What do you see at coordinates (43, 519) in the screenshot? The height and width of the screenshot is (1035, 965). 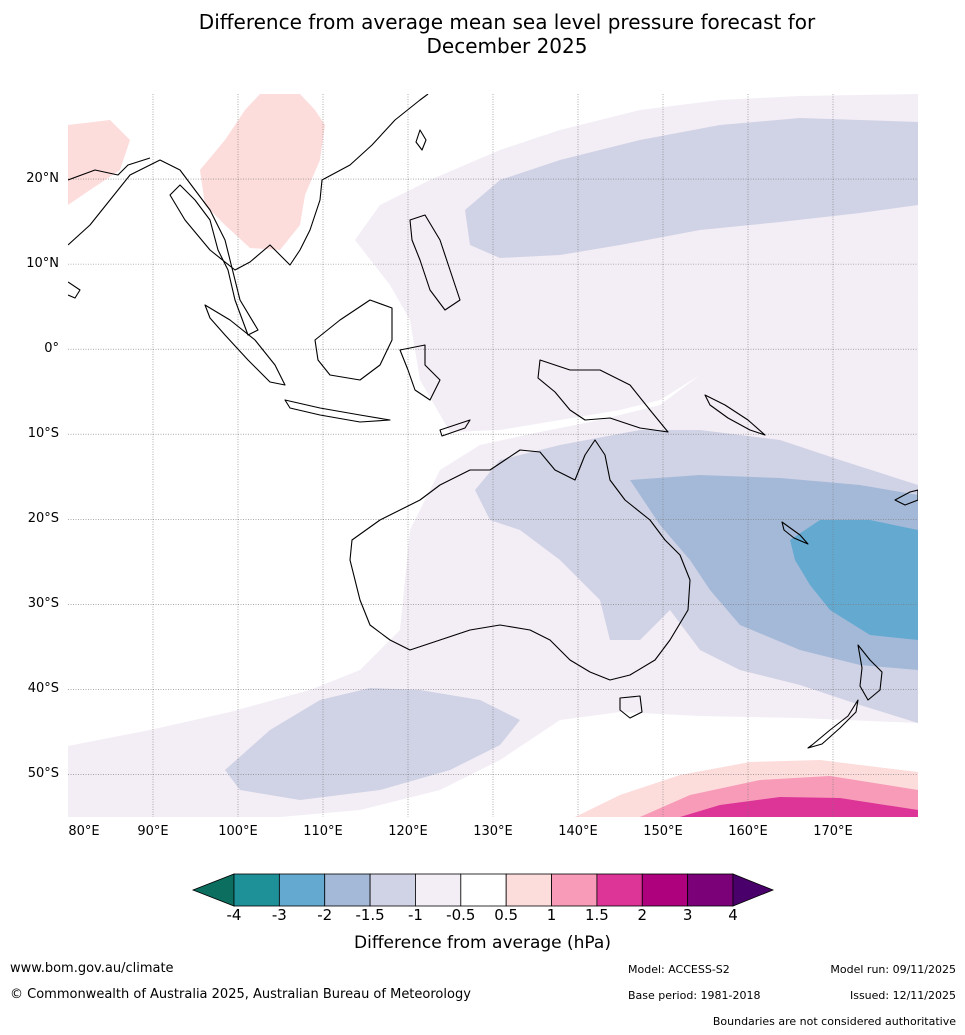 I see `latitude-label: 20°S` at bounding box center [43, 519].